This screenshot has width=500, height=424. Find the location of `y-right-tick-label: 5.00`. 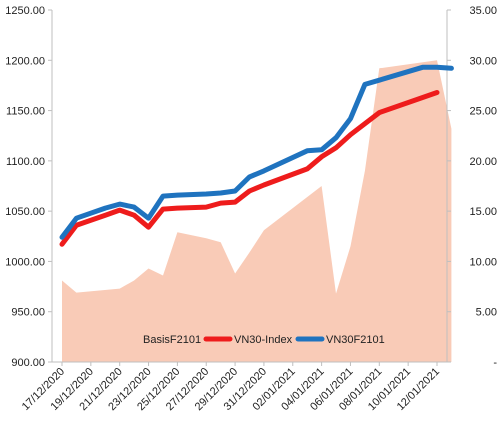

y-right-tick-label: 5.00 is located at coordinates (486, 313).